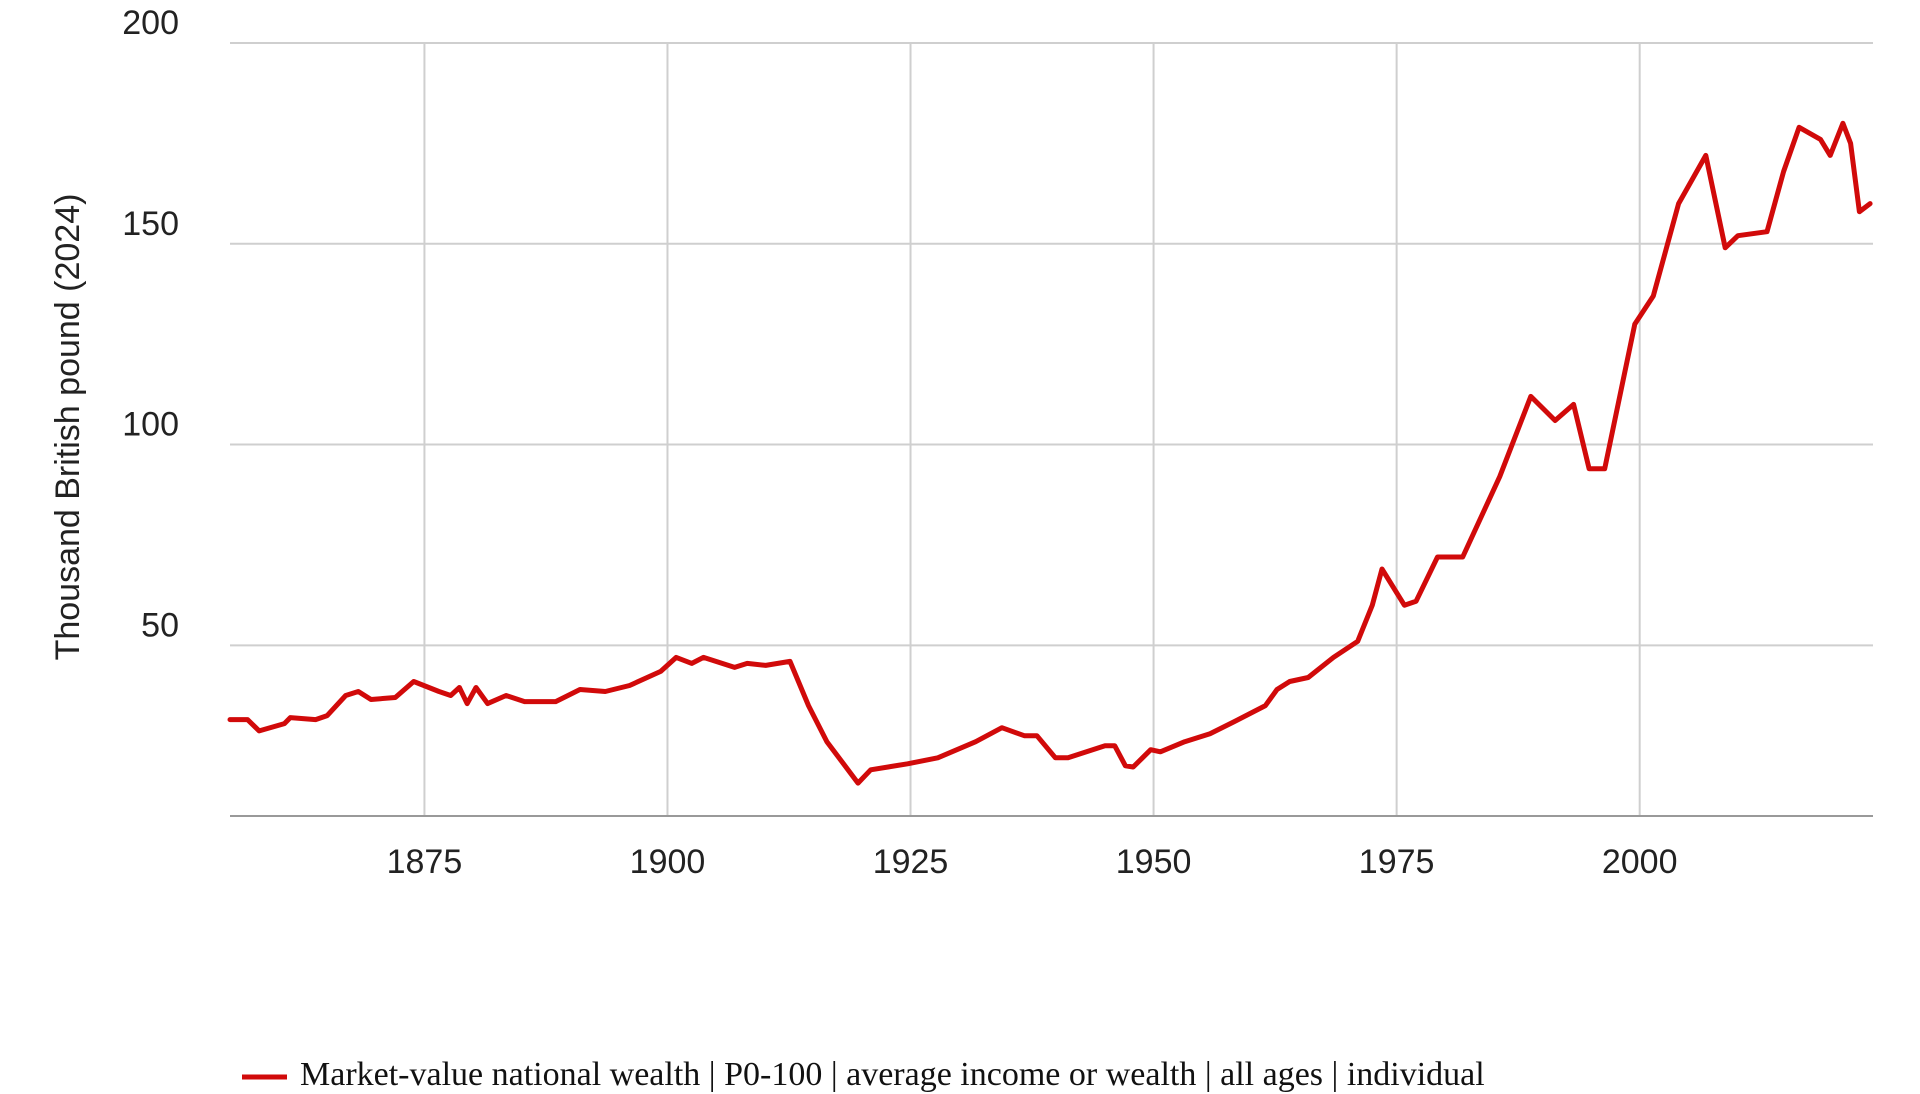 This screenshot has width=1920, height=1094. What do you see at coordinates (1640, 862) in the screenshot?
I see `x-tick-label: 2000` at bounding box center [1640, 862].